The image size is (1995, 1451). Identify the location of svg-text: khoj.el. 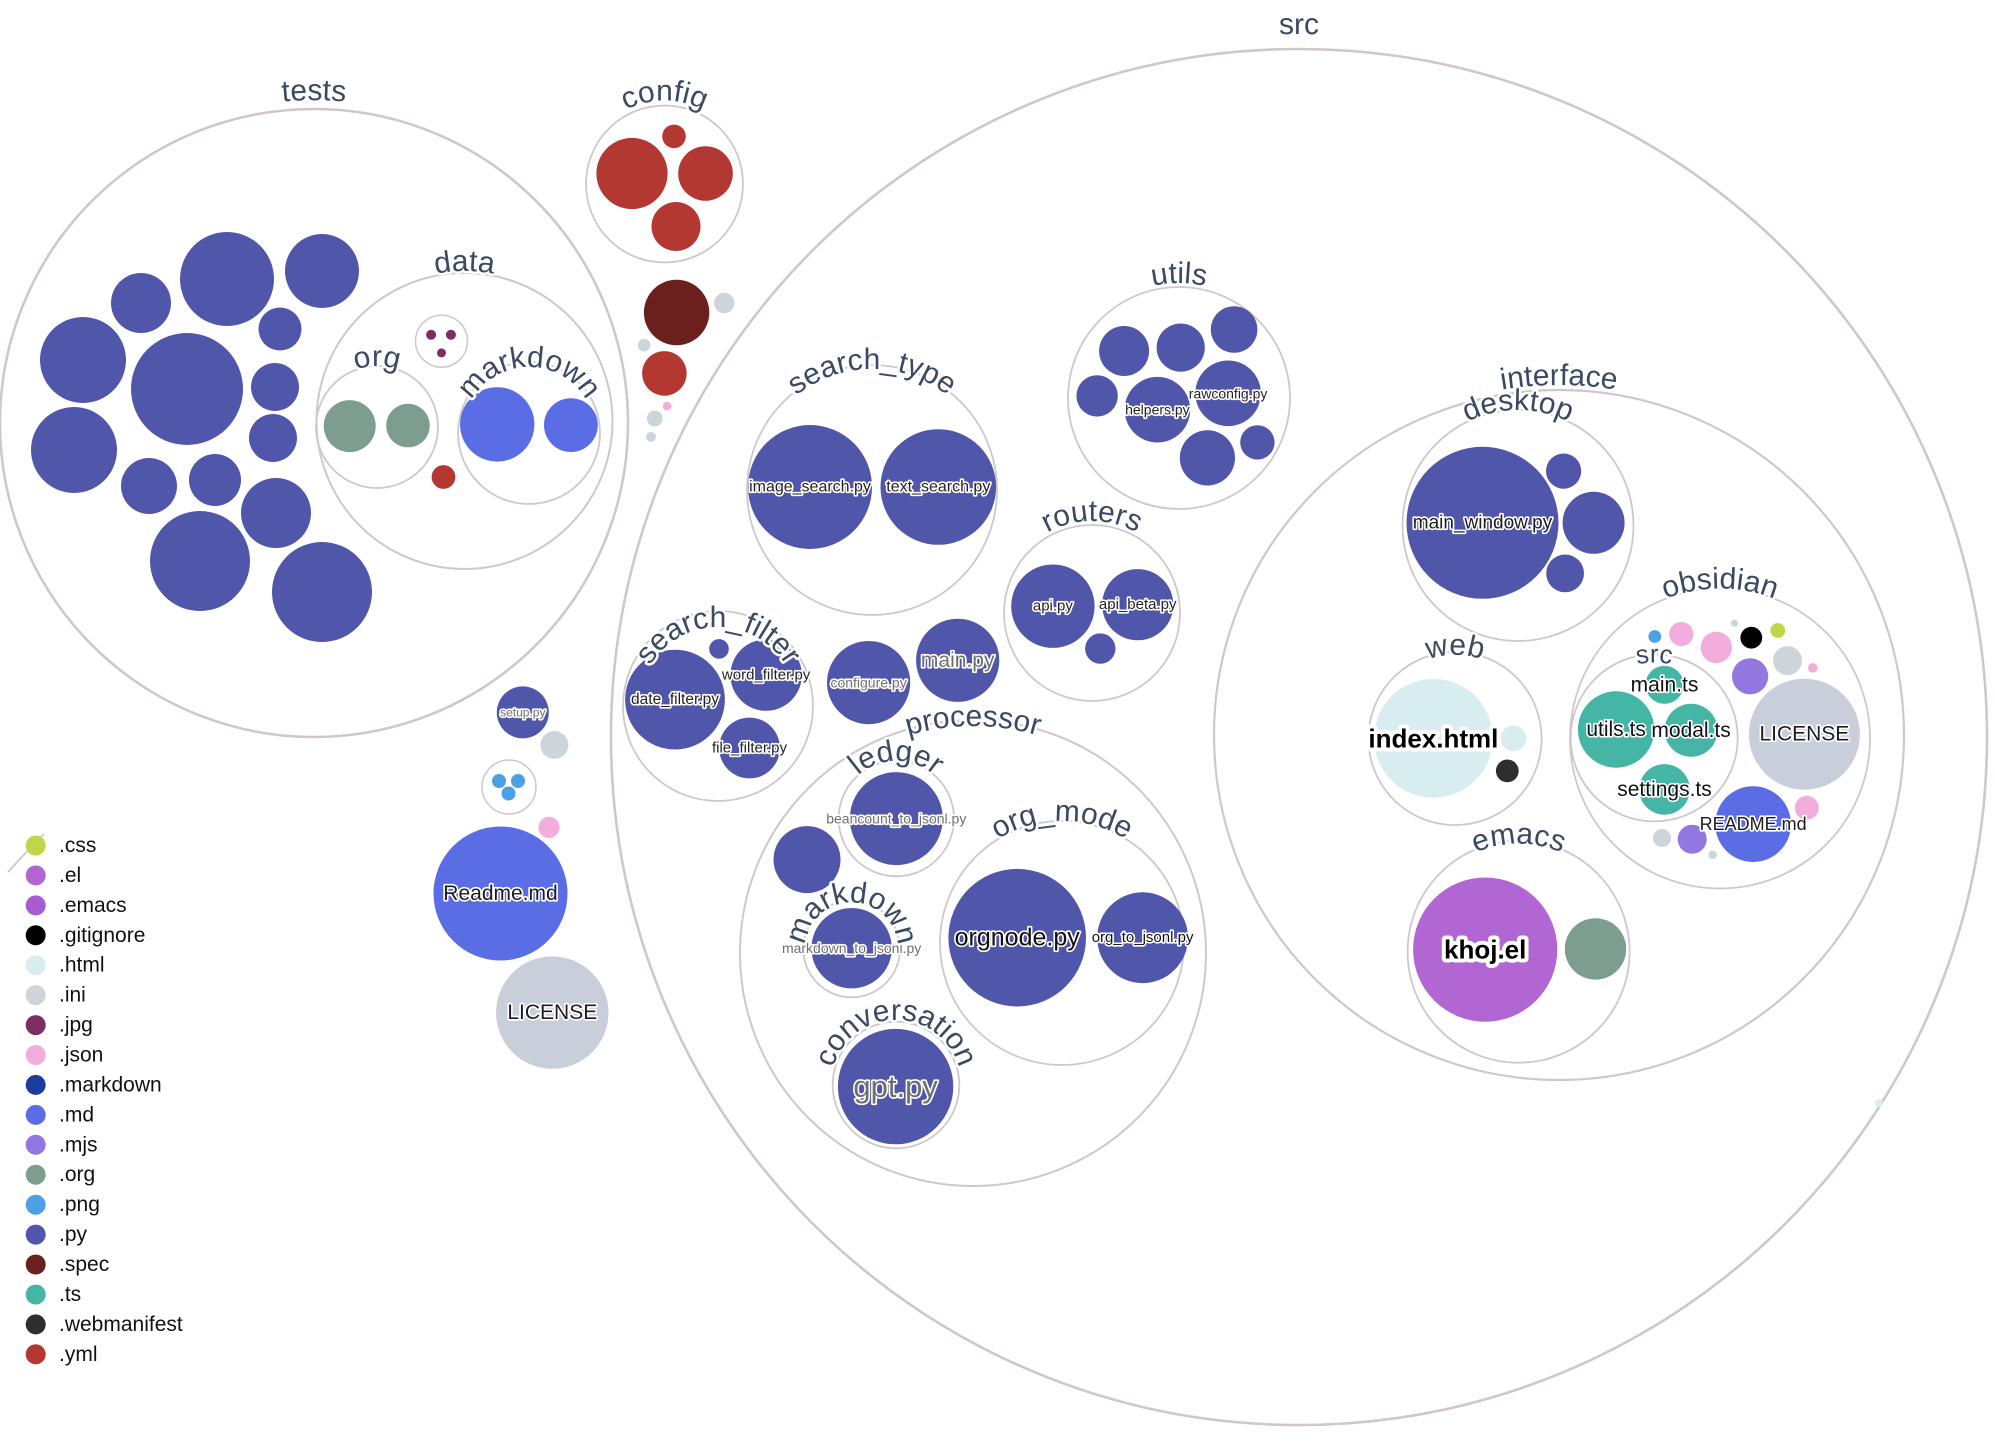
(1485, 950).